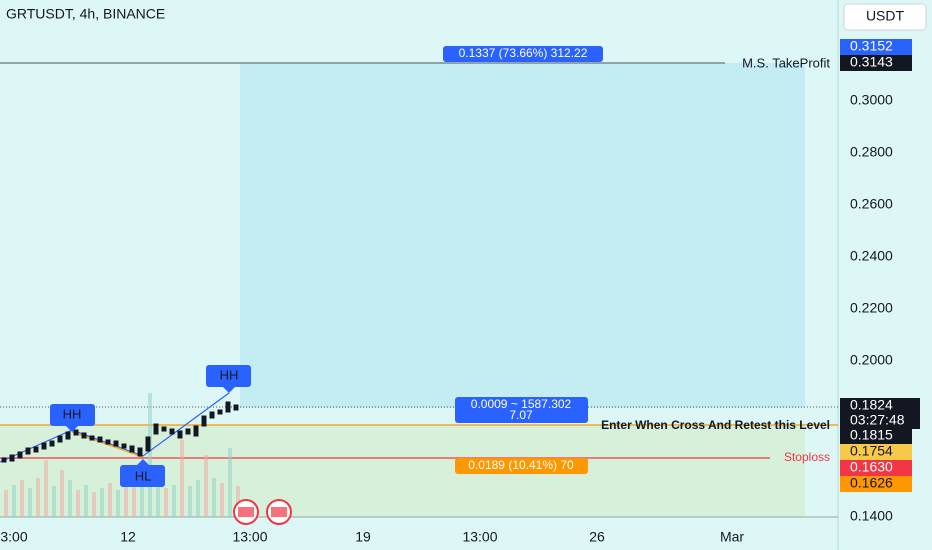 This screenshot has width=932, height=550. Describe the element at coordinates (871, 483) in the screenshot. I see `price-tag: 0.1626` at that location.